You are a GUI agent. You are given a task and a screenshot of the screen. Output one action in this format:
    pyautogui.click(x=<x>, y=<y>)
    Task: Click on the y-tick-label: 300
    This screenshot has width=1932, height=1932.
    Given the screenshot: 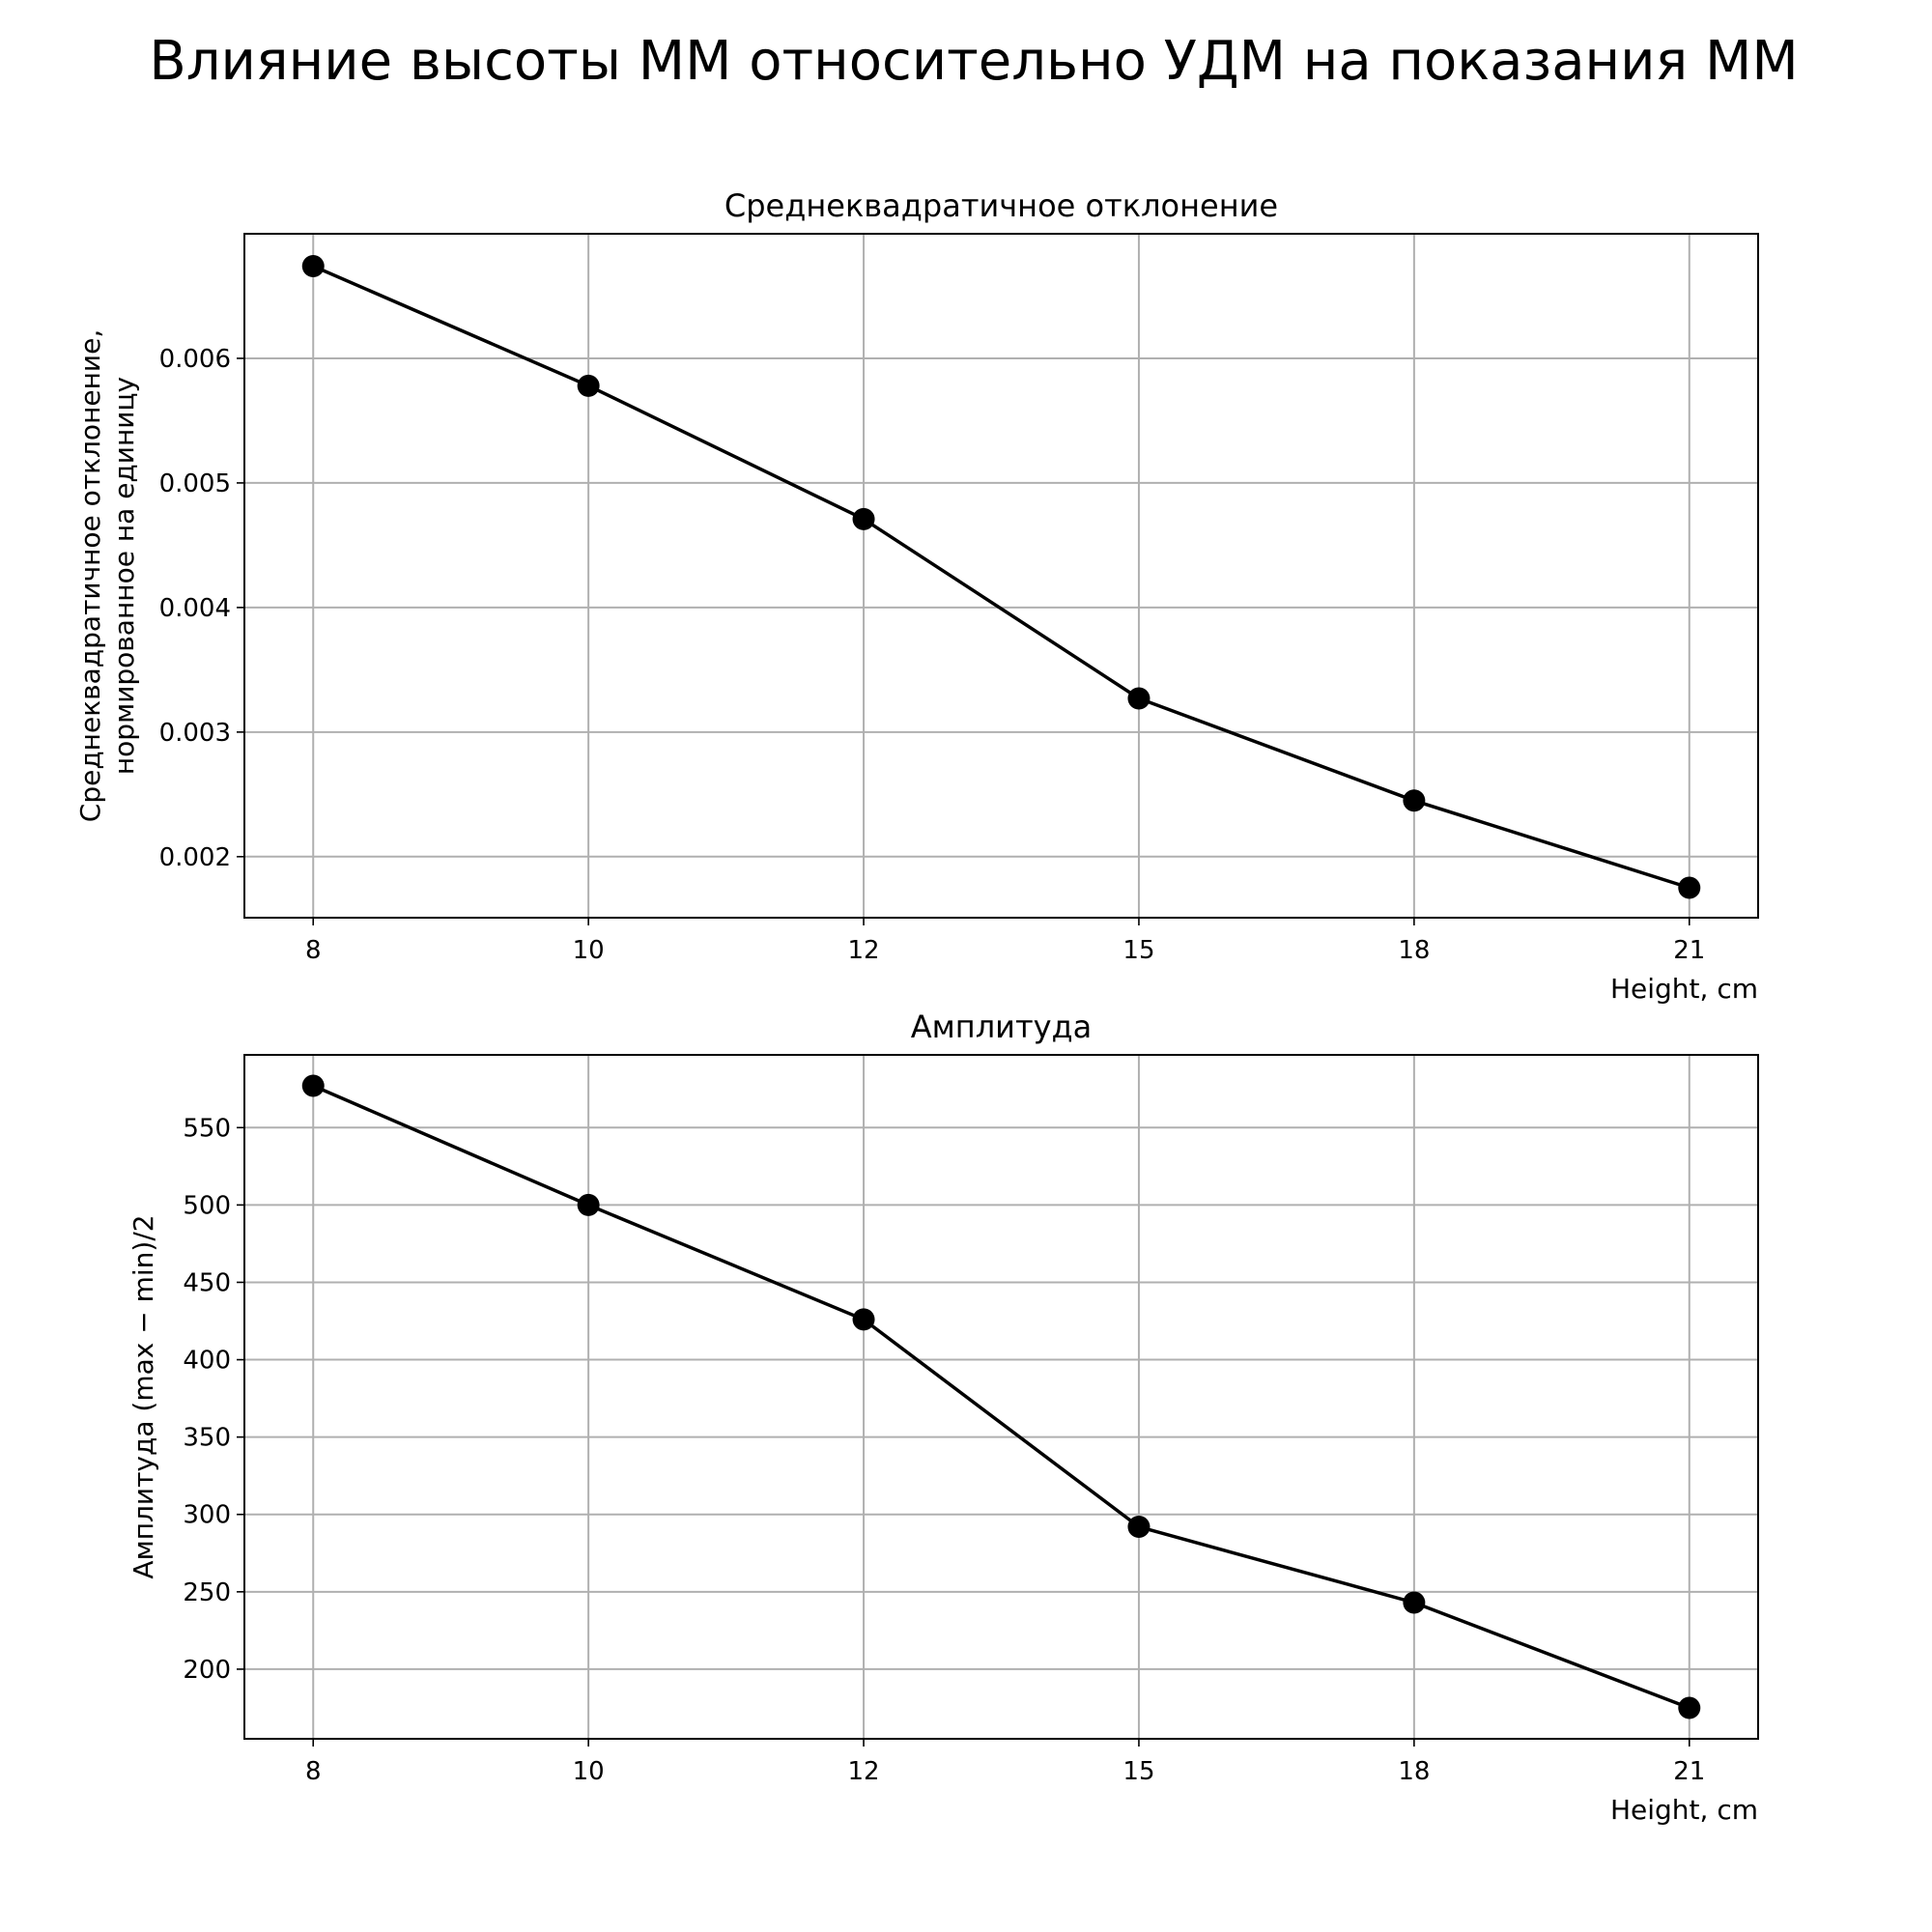 What is the action you would take?
    pyautogui.click(x=207, y=1515)
    